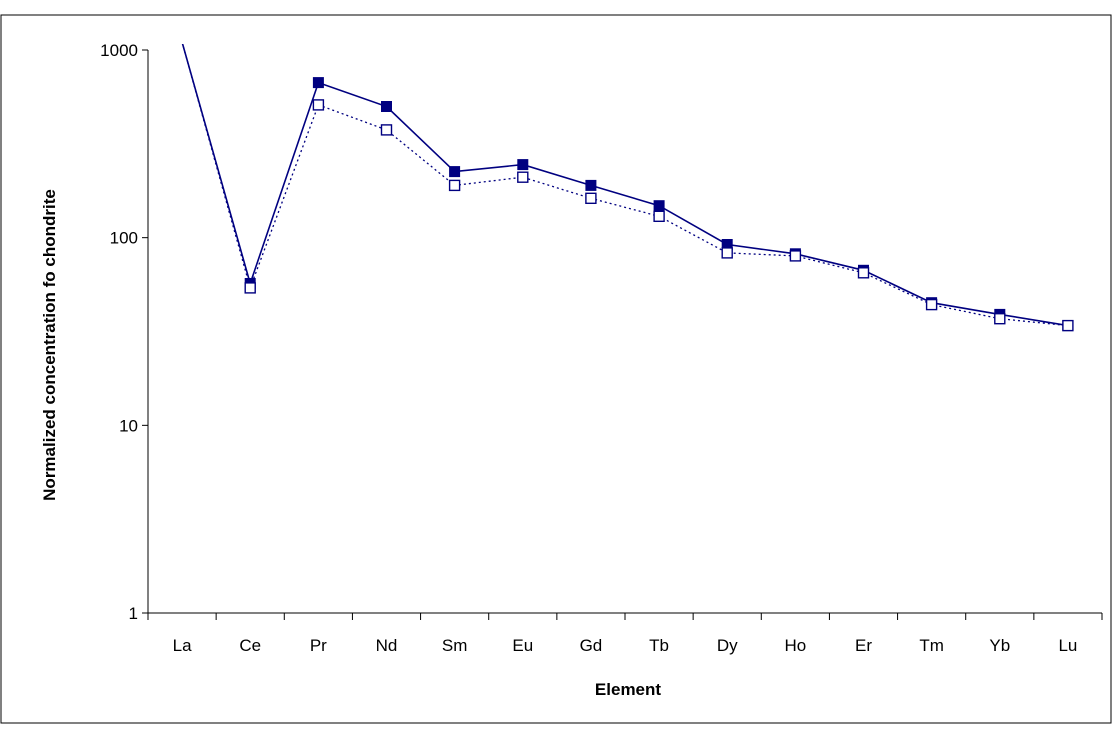  Describe the element at coordinates (1067, 645) in the screenshot. I see `x-tick-label: Lu` at that location.